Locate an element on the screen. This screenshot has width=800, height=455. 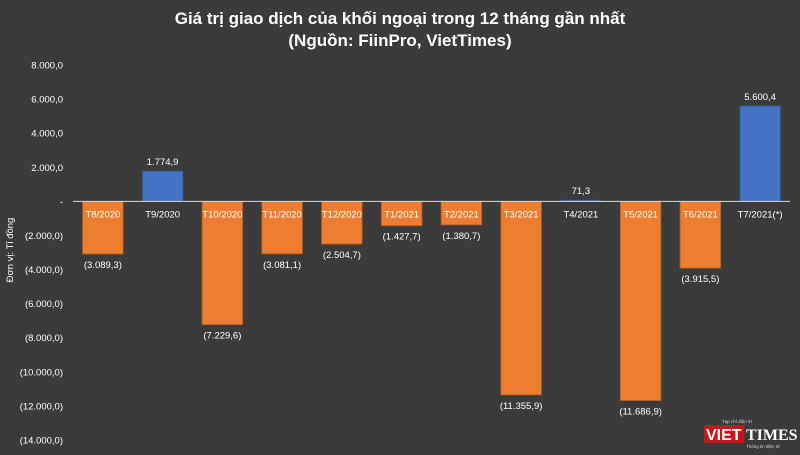
logo-viet-box is located at coordinates (724, 434).